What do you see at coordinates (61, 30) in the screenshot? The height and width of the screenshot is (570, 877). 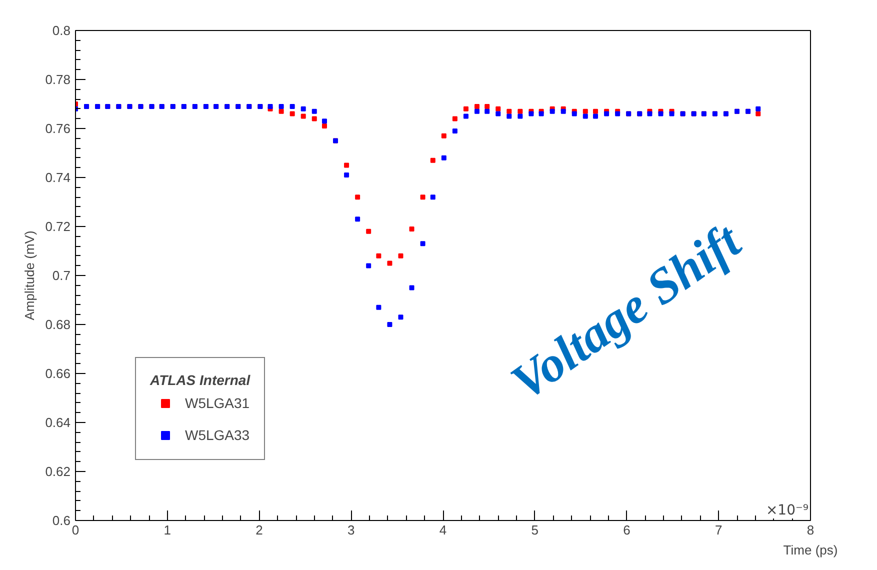 I see `y-tick-label: 0.8` at bounding box center [61, 30].